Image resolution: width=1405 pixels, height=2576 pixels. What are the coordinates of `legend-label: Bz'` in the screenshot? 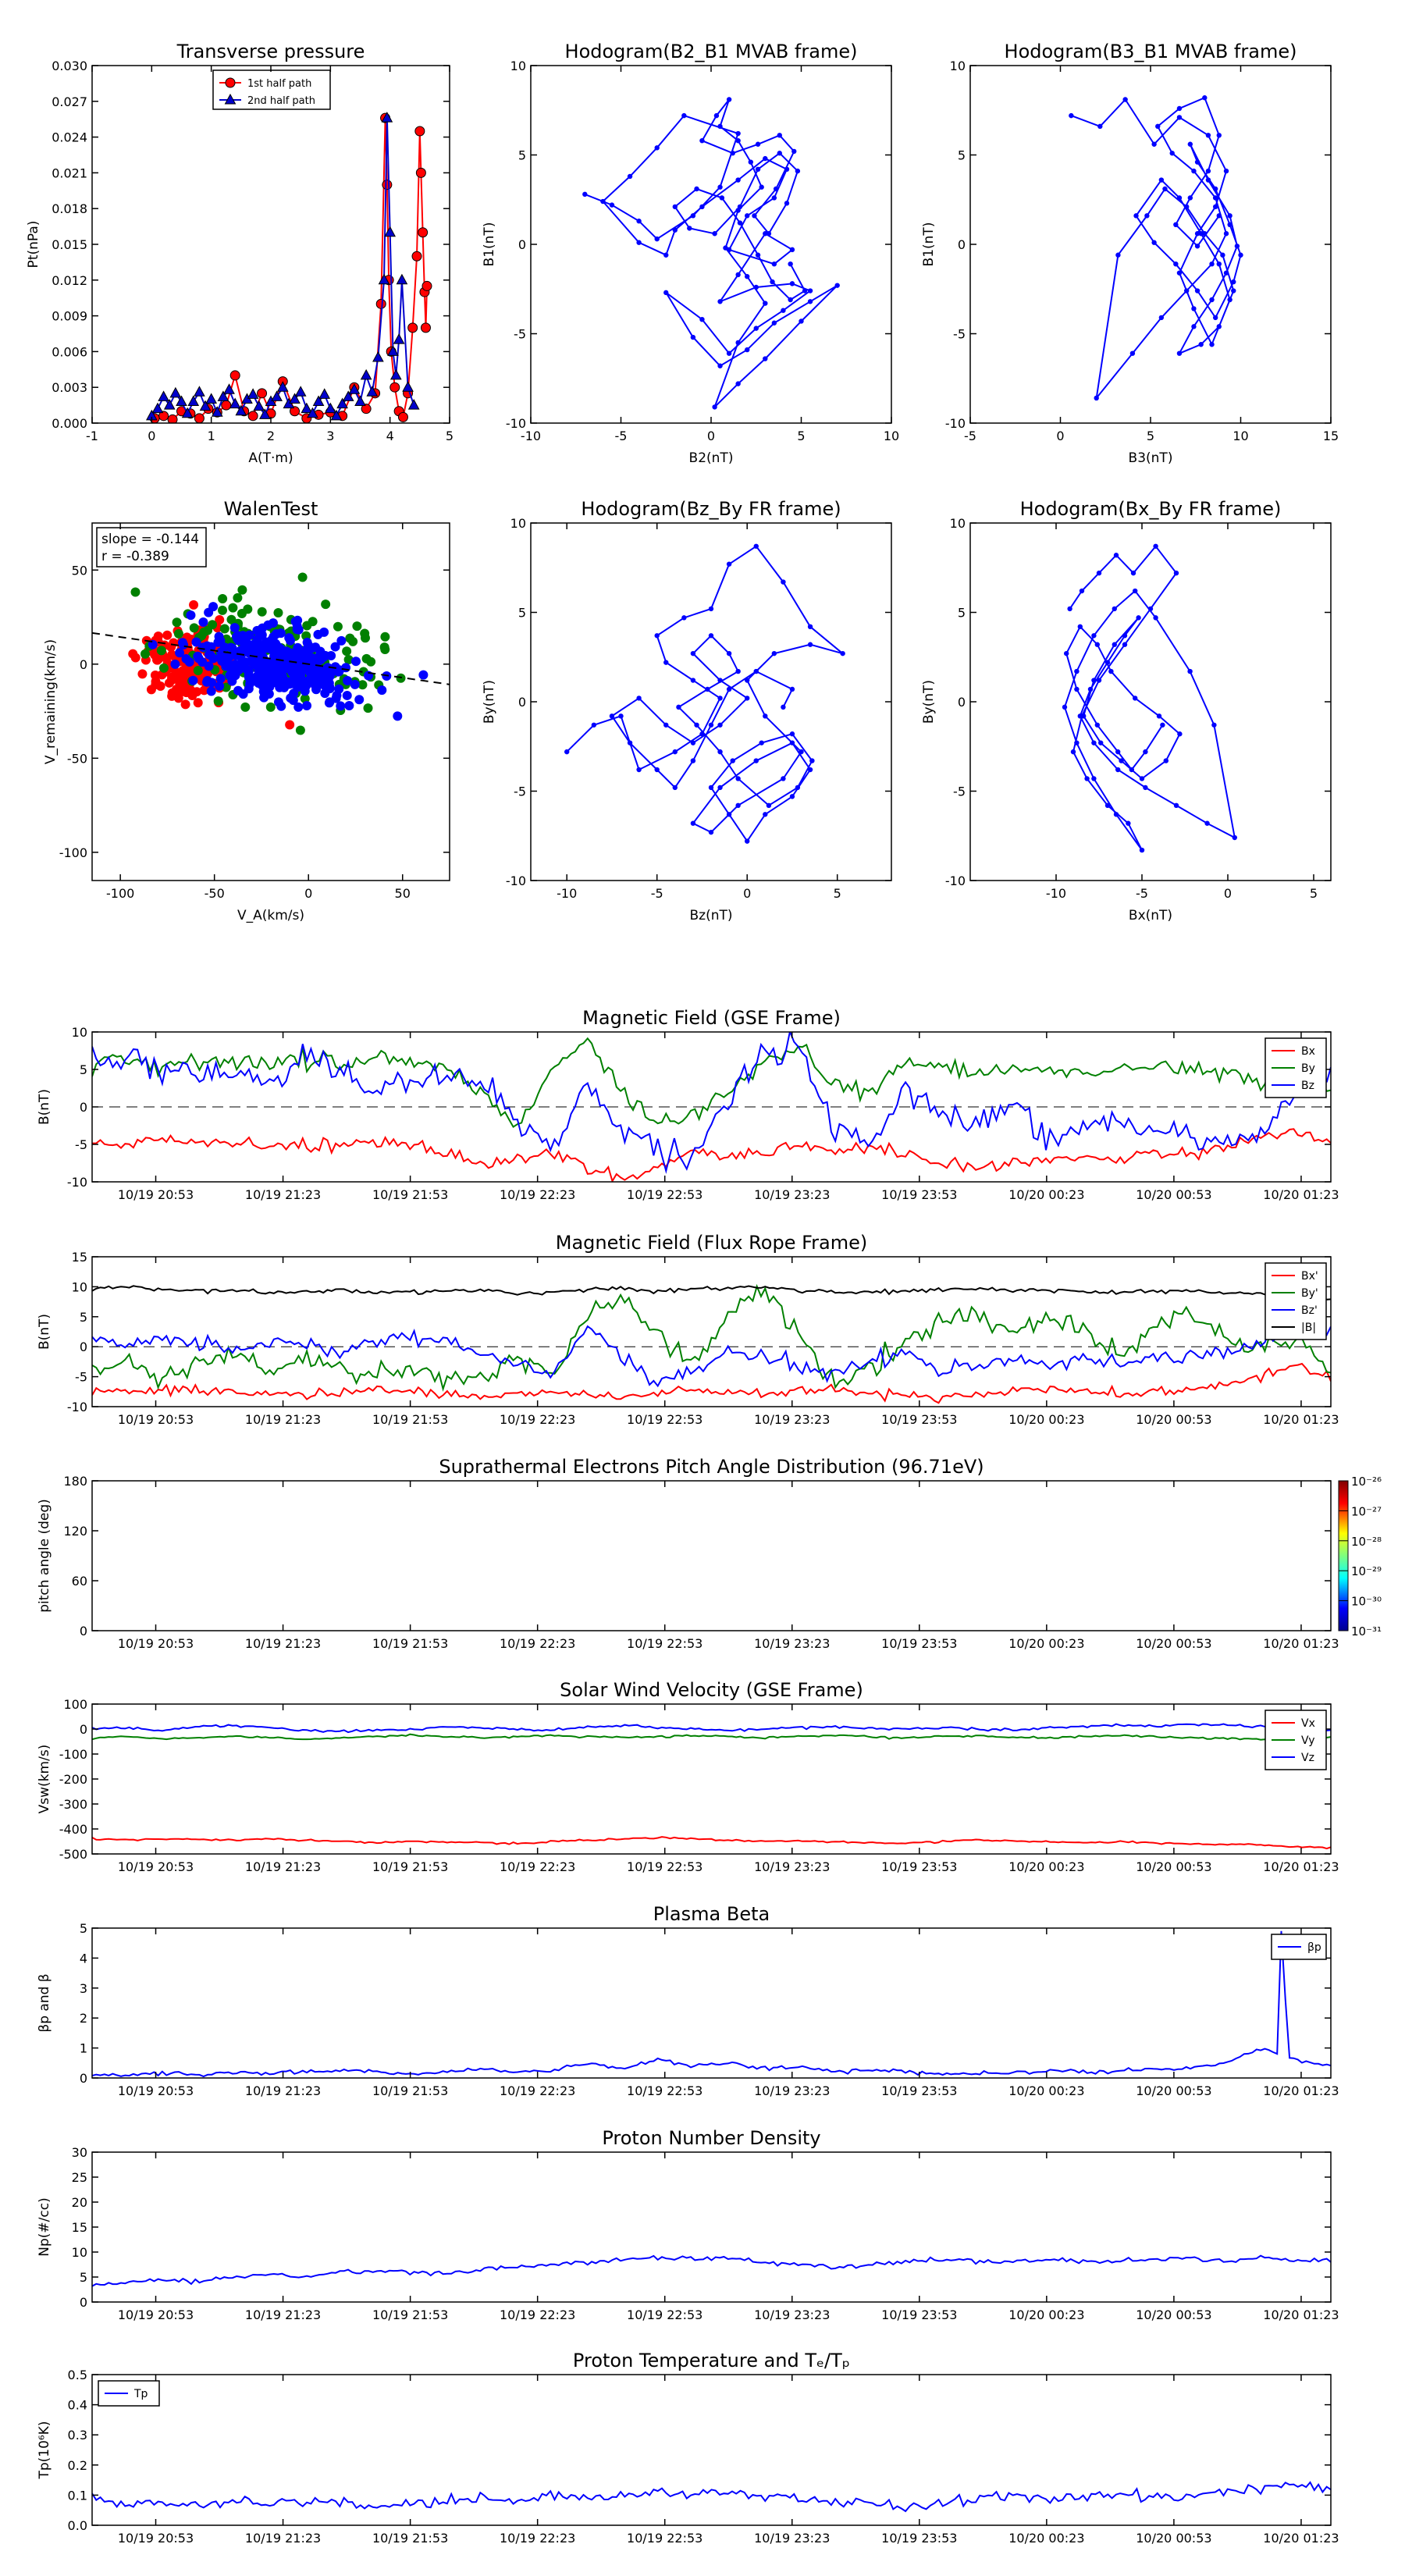 It's located at (1309, 1310).